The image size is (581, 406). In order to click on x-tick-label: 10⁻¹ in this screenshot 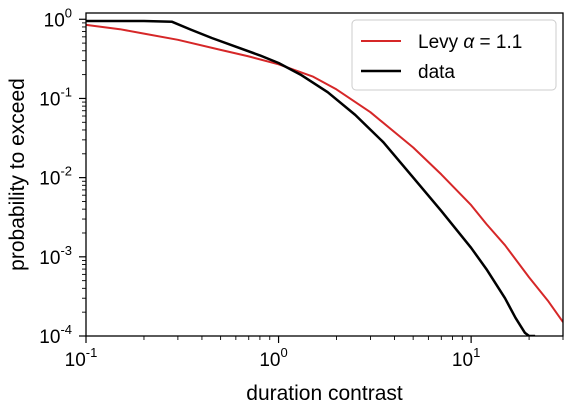, I will do `click(81, 358)`.